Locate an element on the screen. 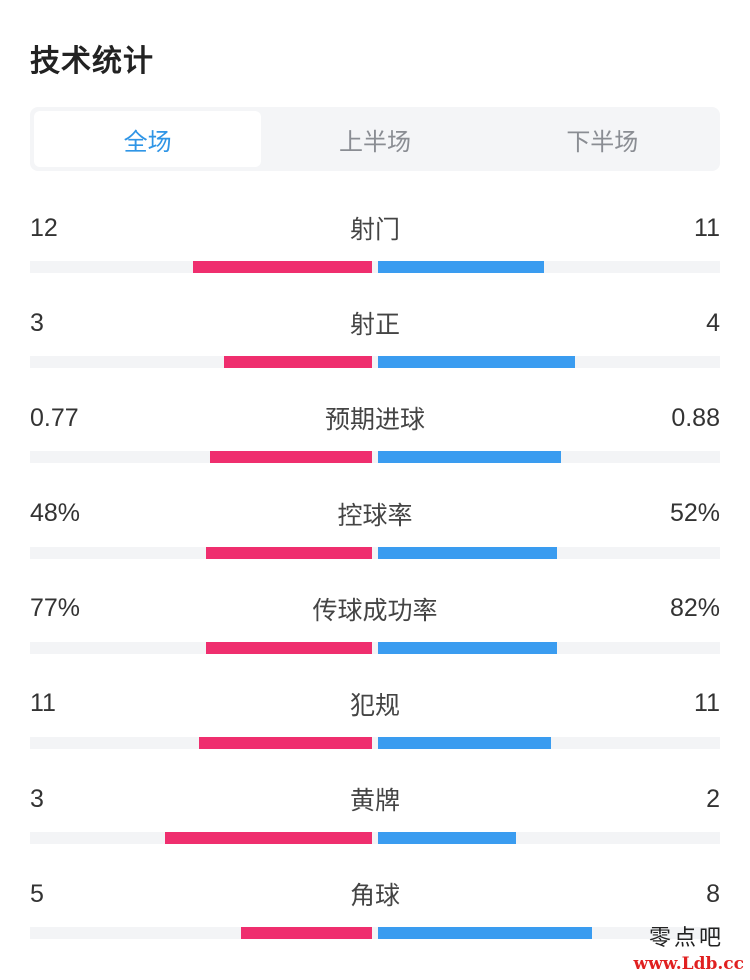 This screenshot has width=750, height=980. home-value: 12 is located at coordinates (44, 227).